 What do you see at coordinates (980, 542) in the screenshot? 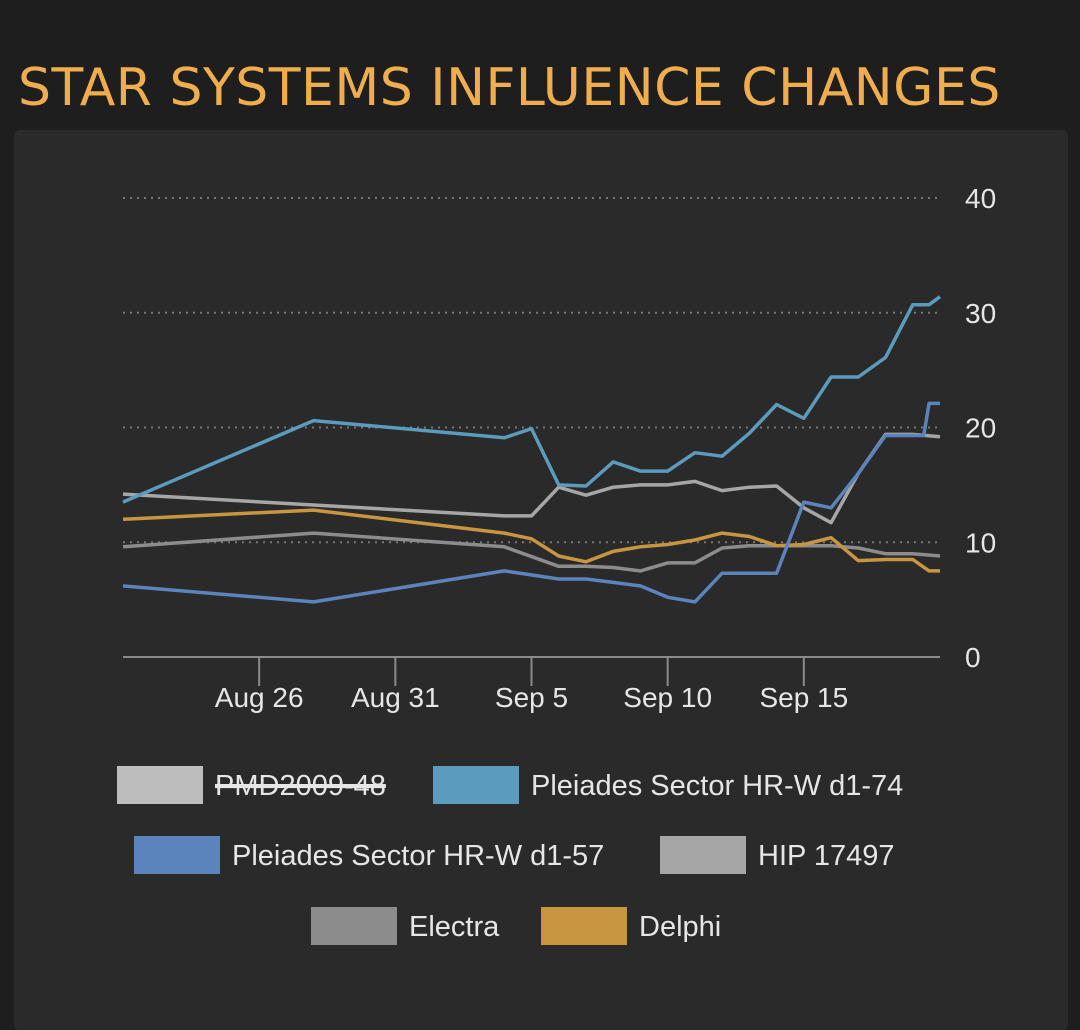
I see `y-tick-label: 10` at bounding box center [980, 542].